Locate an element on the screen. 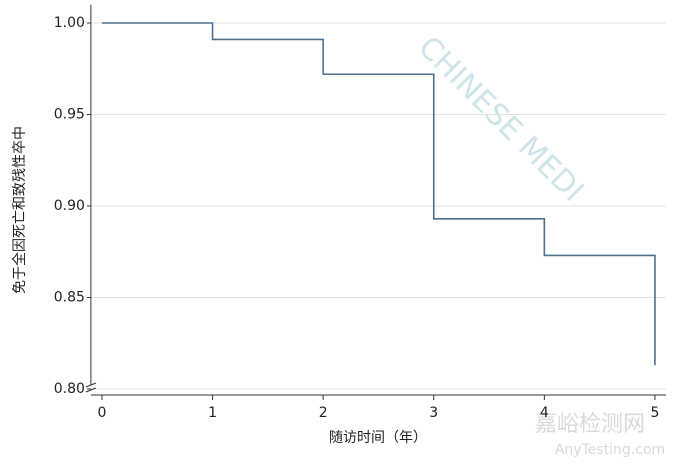 The height and width of the screenshot is (469, 680). x-tick-label: 2 is located at coordinates (323, 413).